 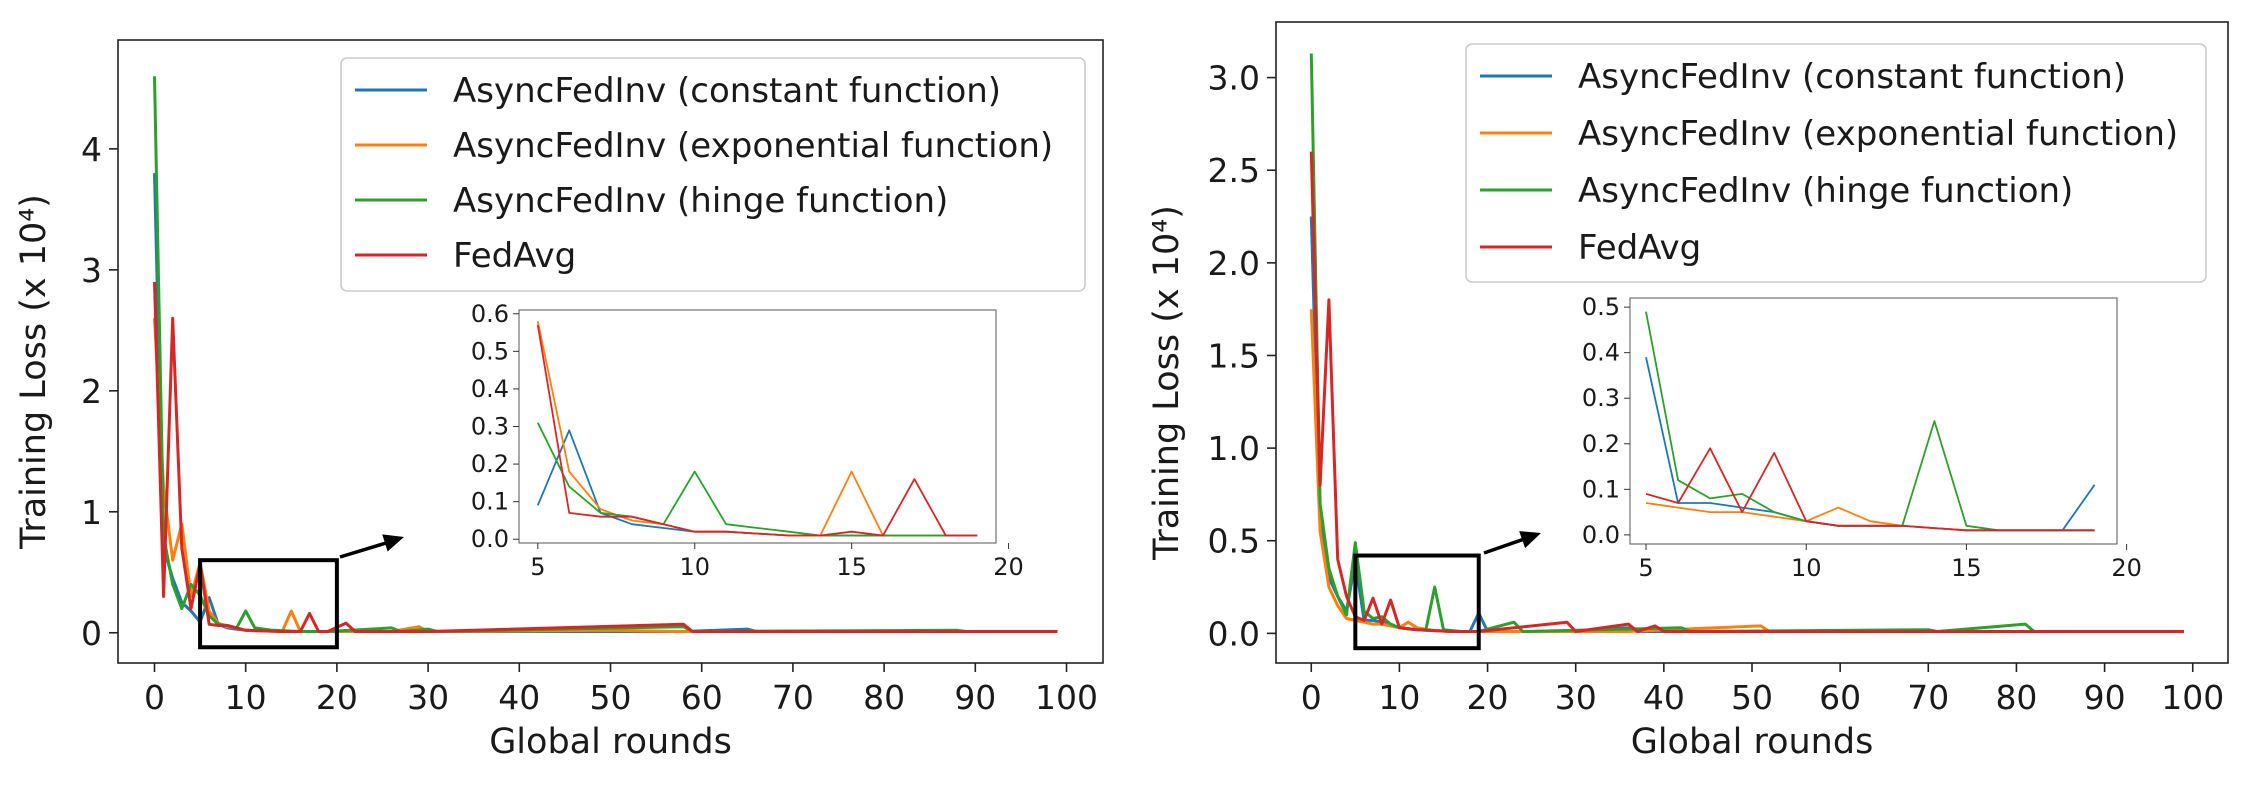 I want to click on y-tick-label: 3, so click(x=91, y=270).